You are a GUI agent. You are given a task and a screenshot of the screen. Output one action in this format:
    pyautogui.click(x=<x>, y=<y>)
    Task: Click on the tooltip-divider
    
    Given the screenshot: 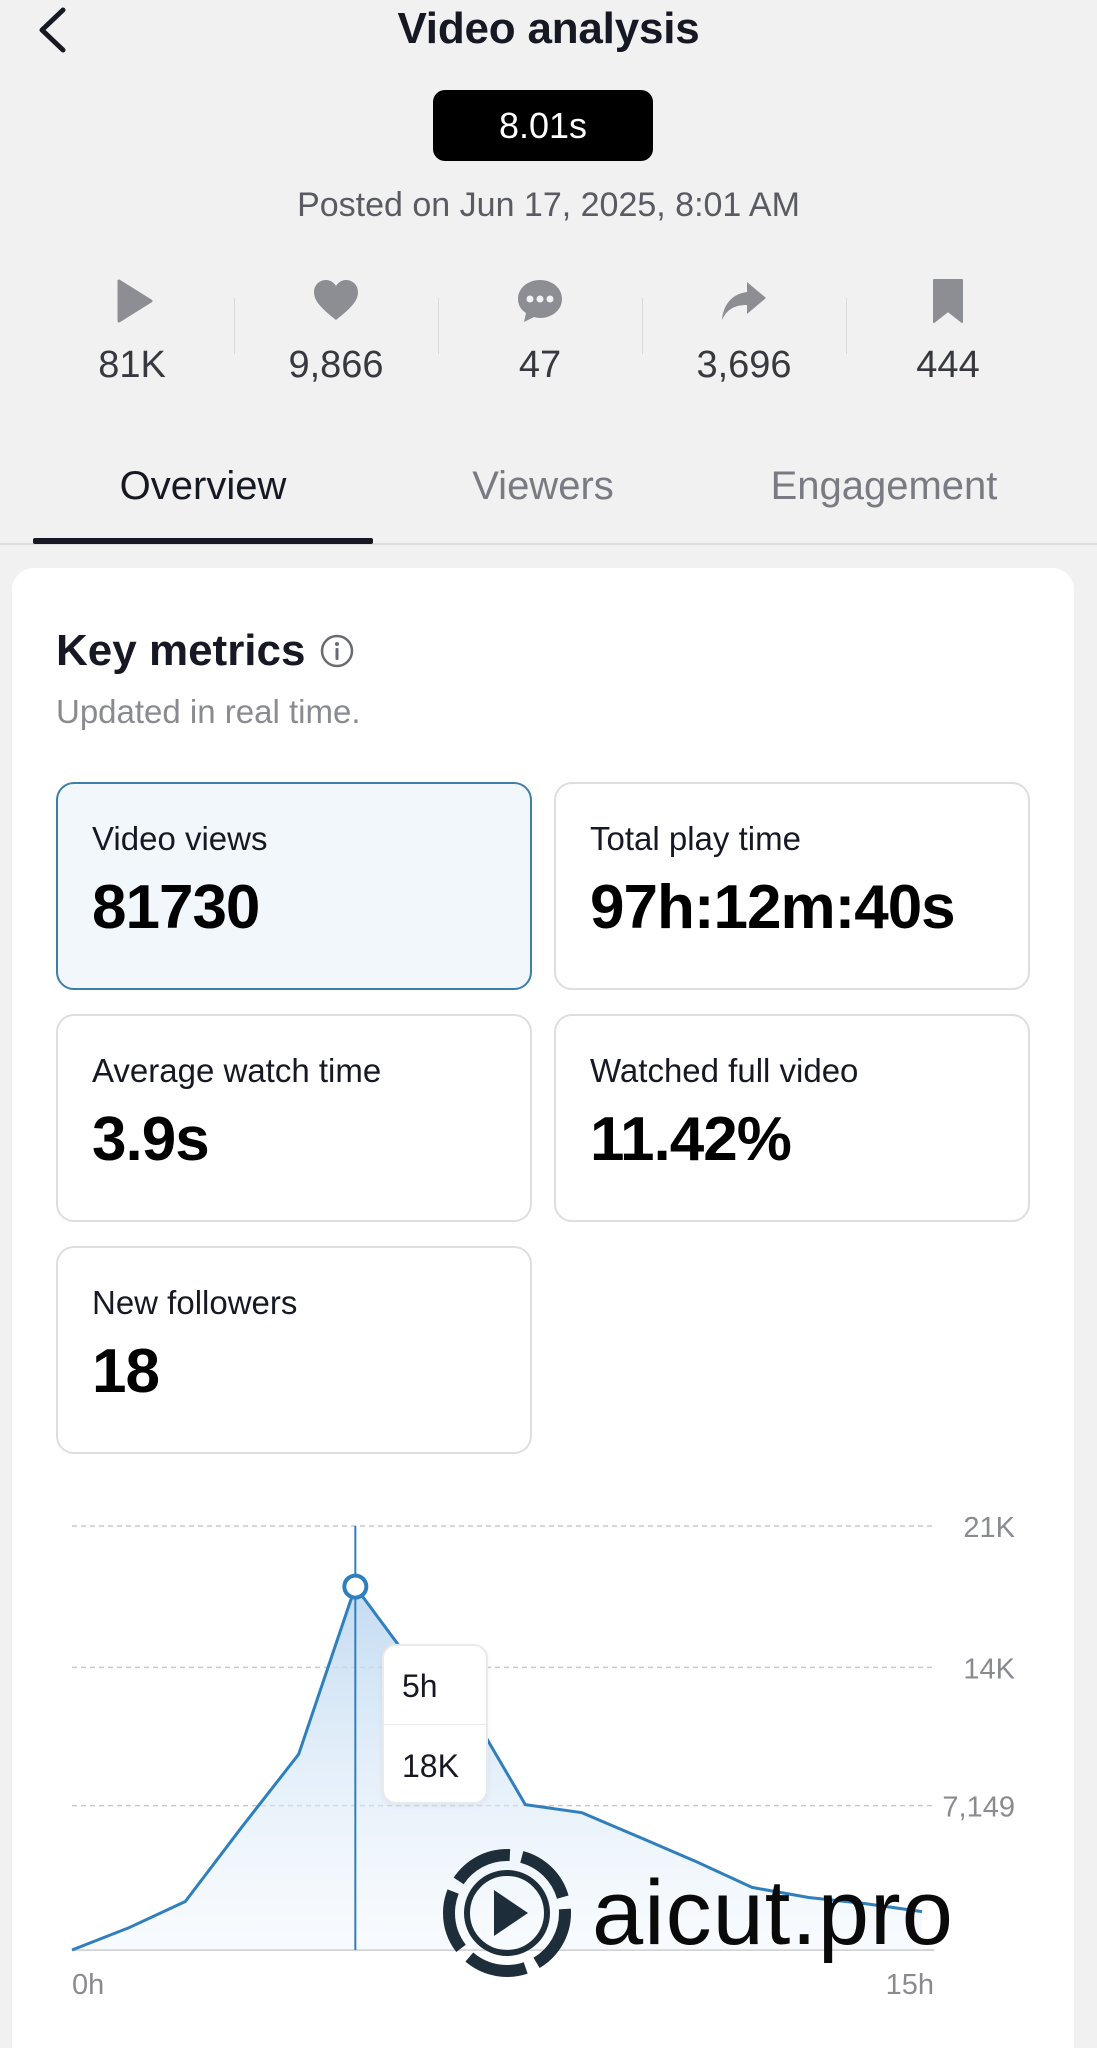 What is the action you would take?
    pyautogui.click(x=435, y=1724)
    